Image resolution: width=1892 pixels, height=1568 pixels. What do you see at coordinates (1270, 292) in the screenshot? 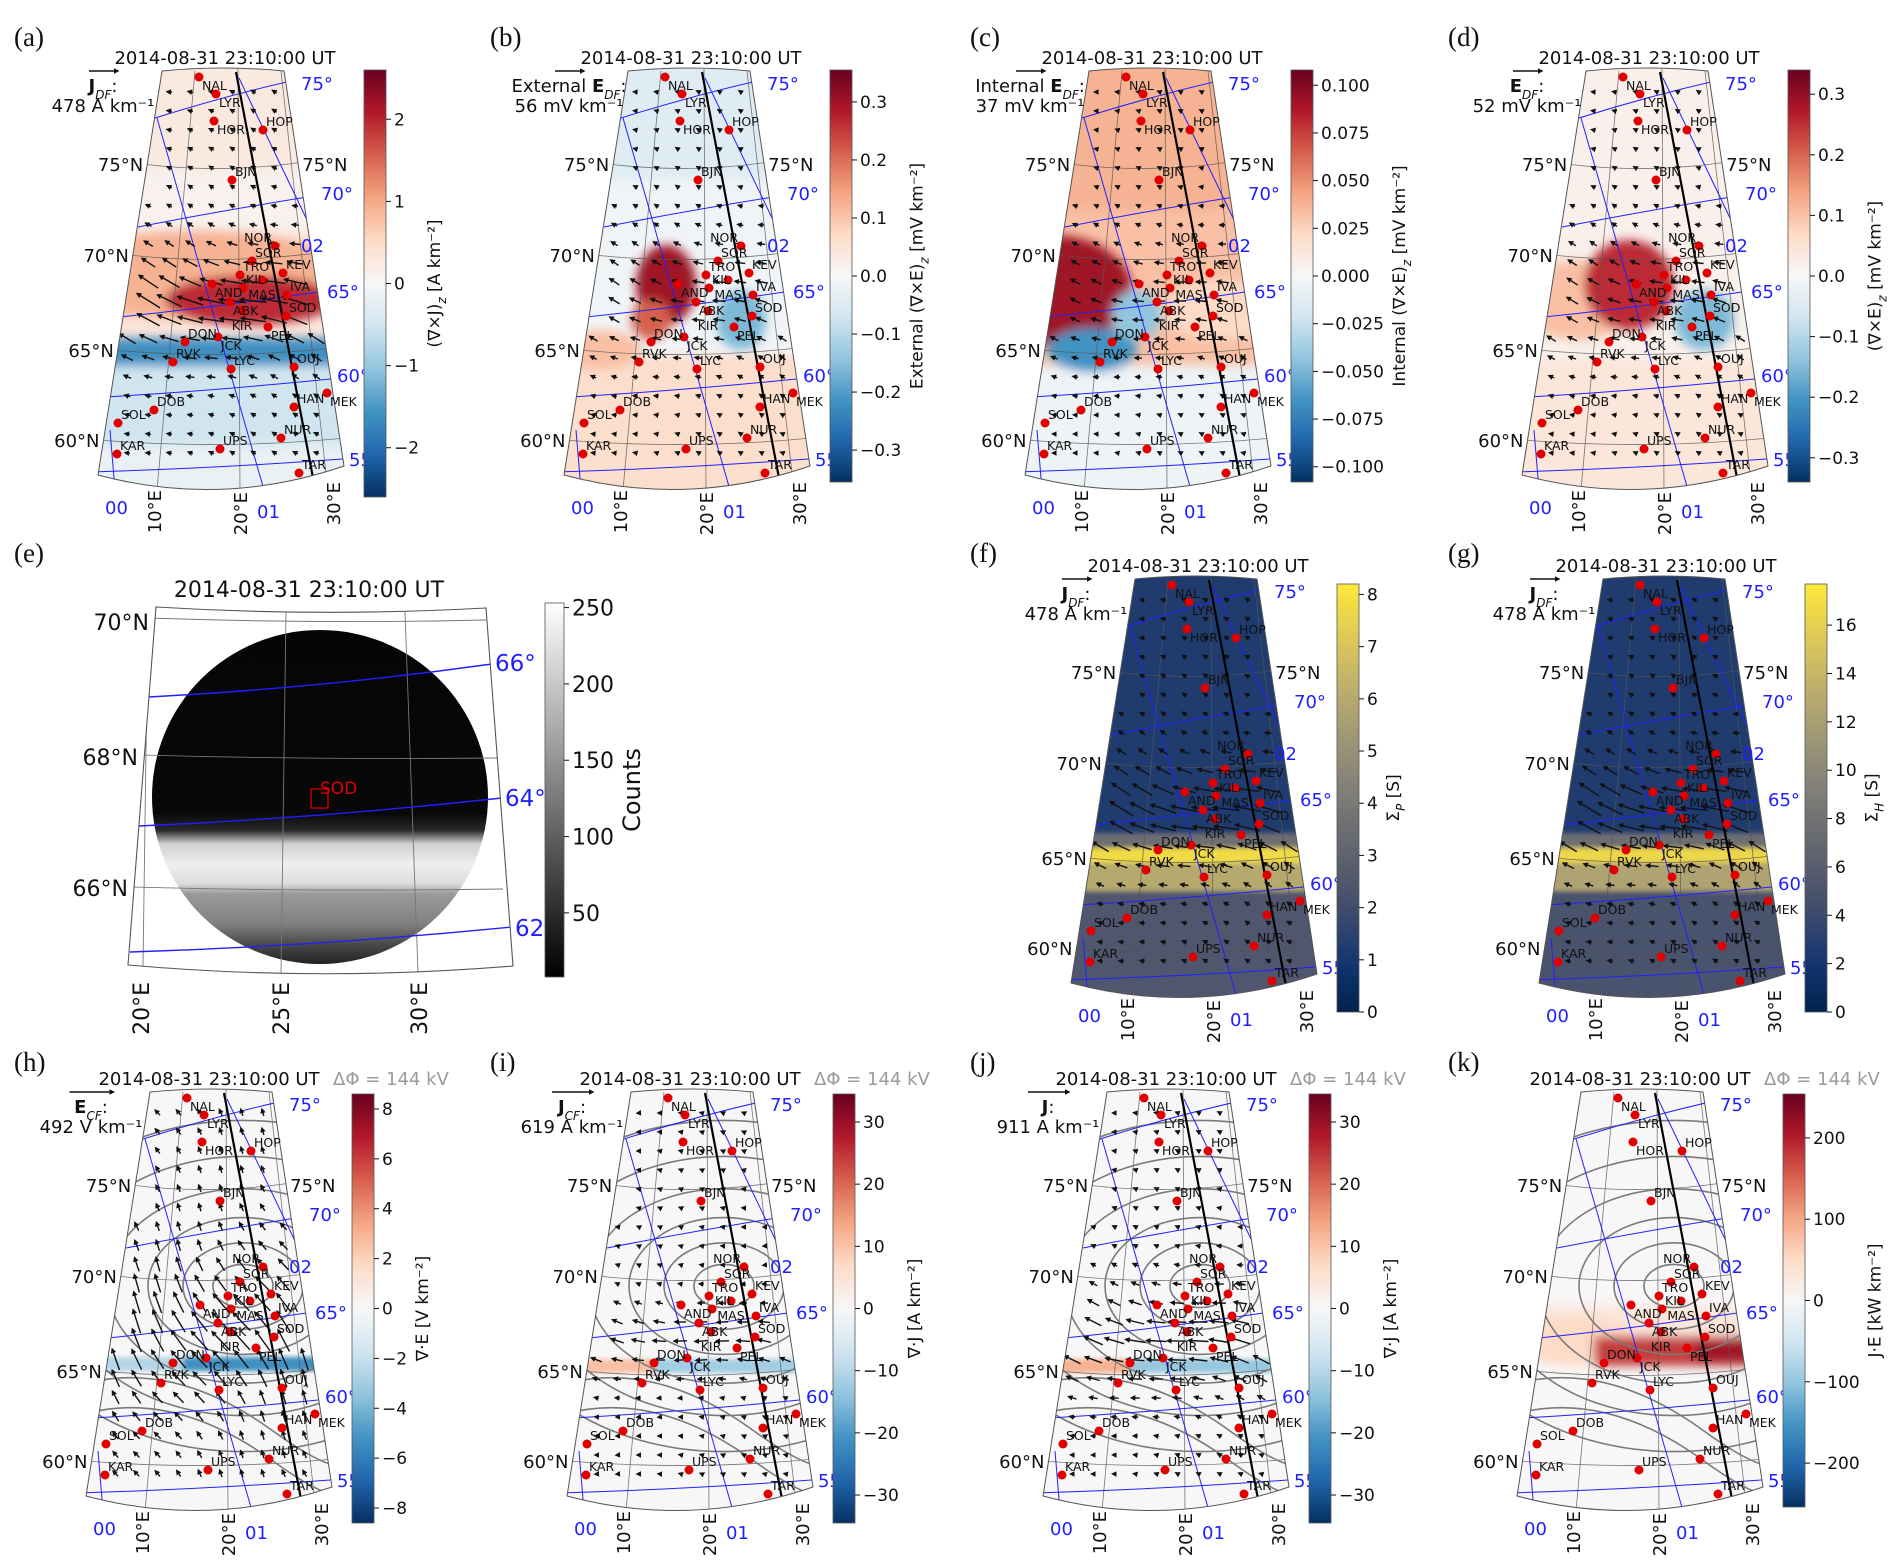
I see `magnetic-latitude-label: 65°` at bounding box center [1270, 292].